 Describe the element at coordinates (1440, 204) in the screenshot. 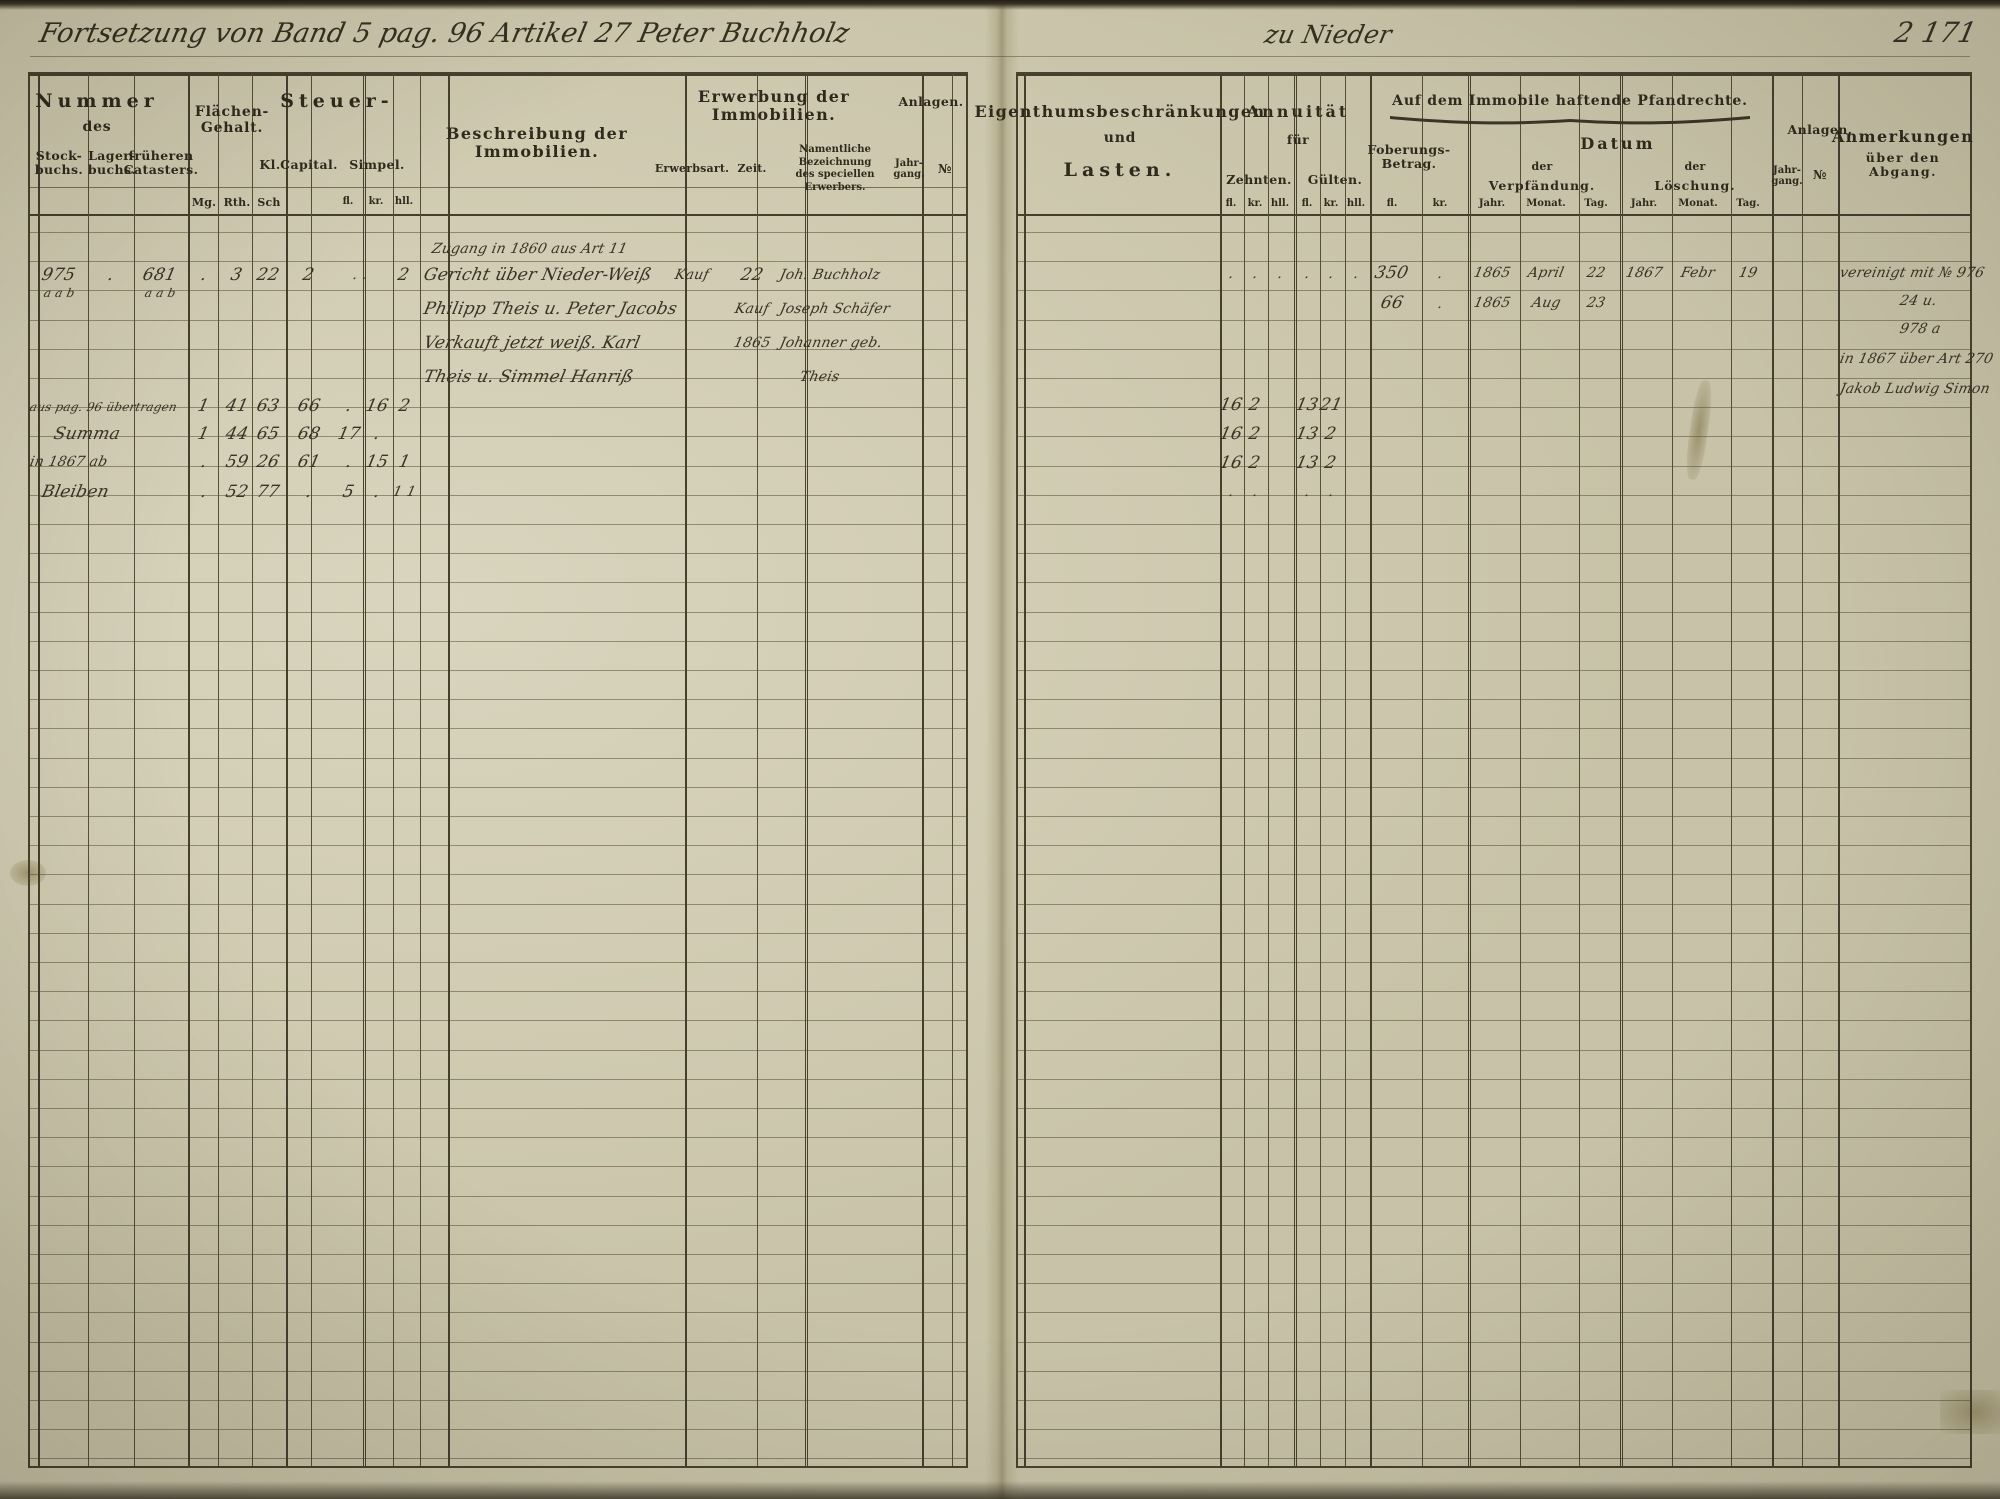

I see `header-betrag-kr: kr.` at that location.